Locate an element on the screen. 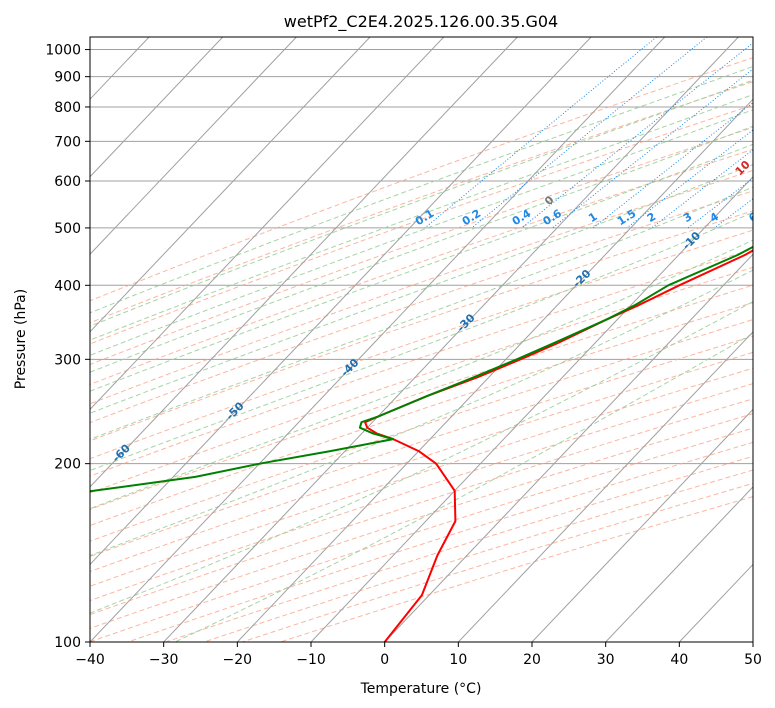  y-tick-label: 500 is located at coordinates (67, 229).